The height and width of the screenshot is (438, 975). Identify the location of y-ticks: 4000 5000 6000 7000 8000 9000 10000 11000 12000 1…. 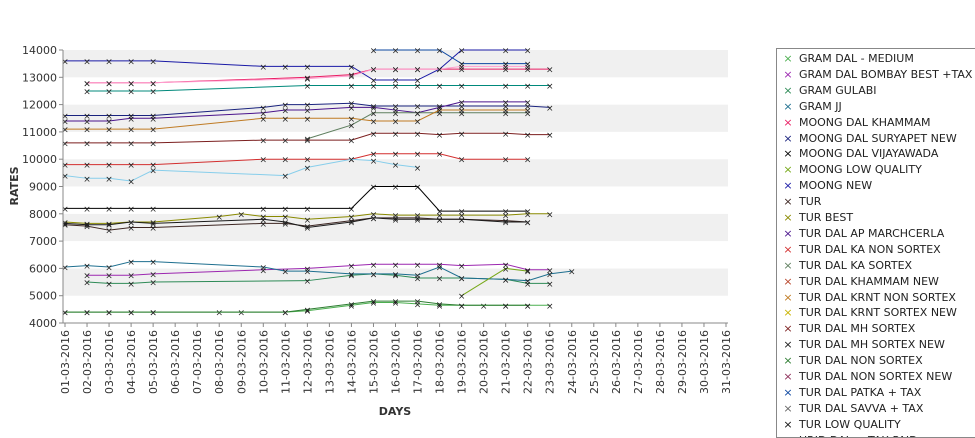
(42, 187).